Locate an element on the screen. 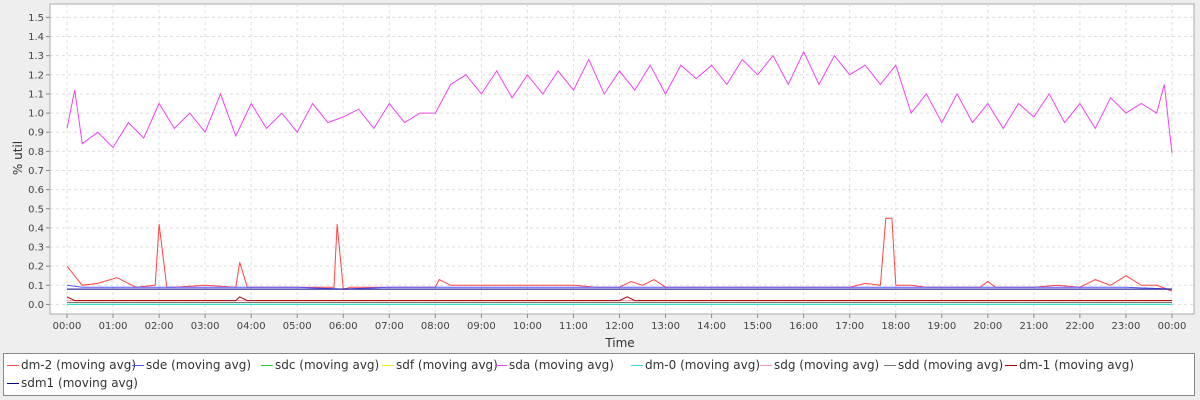  y-tick-label: 0.5 is located at coordinates (36, 209).